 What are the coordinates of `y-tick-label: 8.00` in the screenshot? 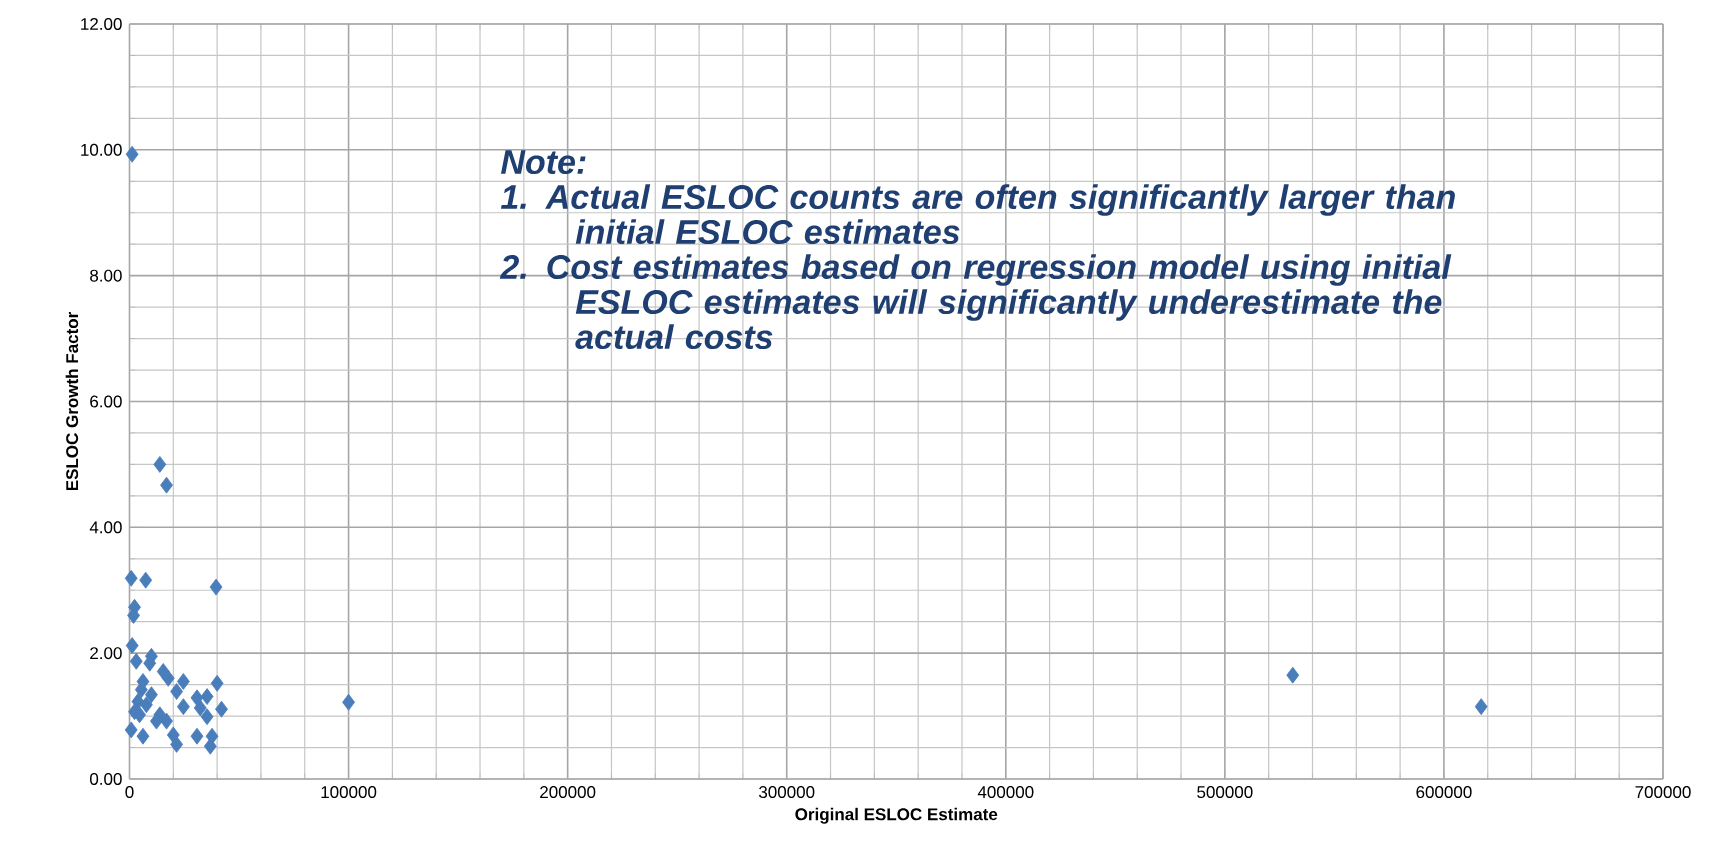 It's located at (106, 275).